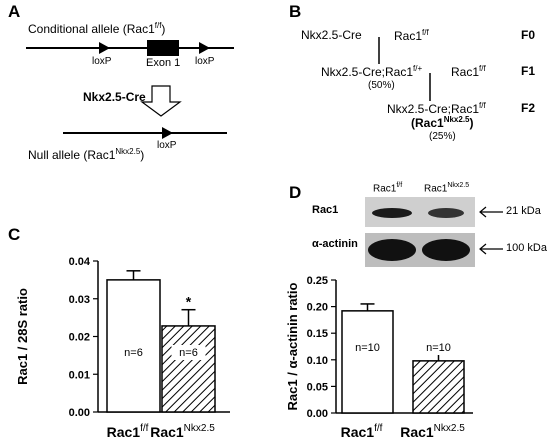 The height and width of the screenshot is (444, 550). I want to click on generation-f1: F1, so click(528, 71).